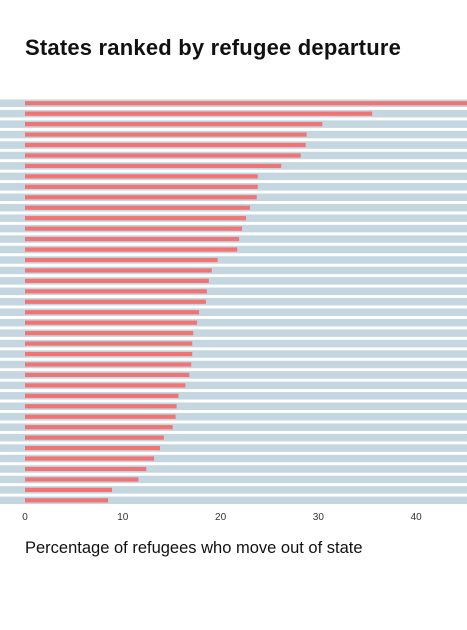  I want to click on x-tick-label: 20, so click(221, 517).